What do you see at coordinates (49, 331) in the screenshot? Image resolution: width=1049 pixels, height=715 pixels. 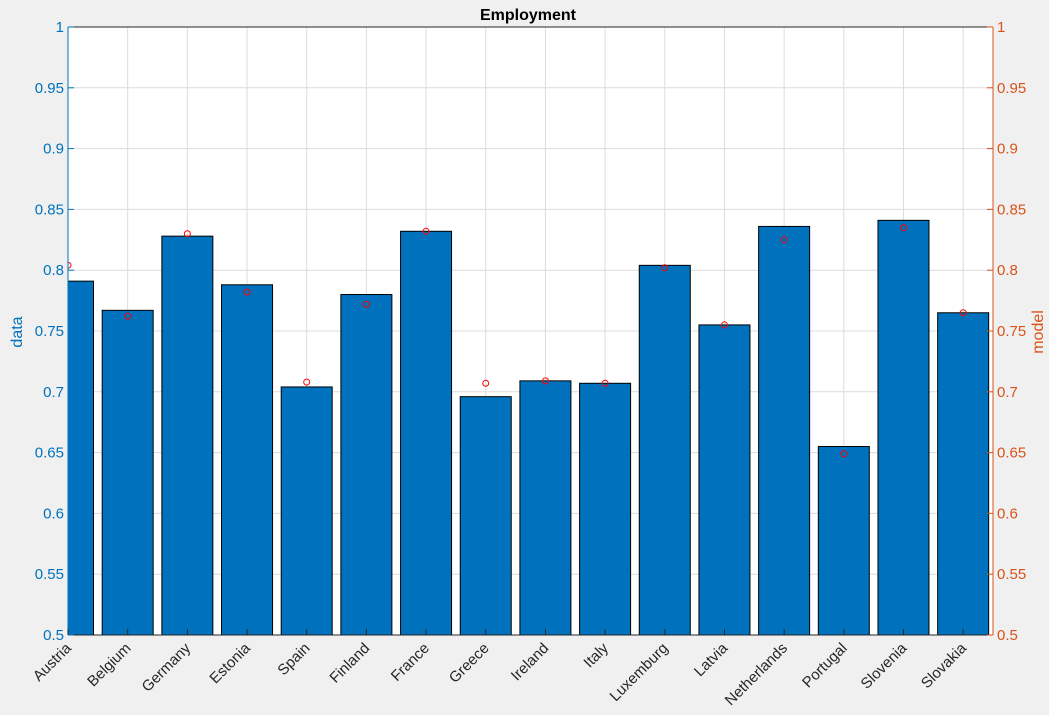 I see `y-tick-label-left: 0.75` at bounding box center [49, 331].